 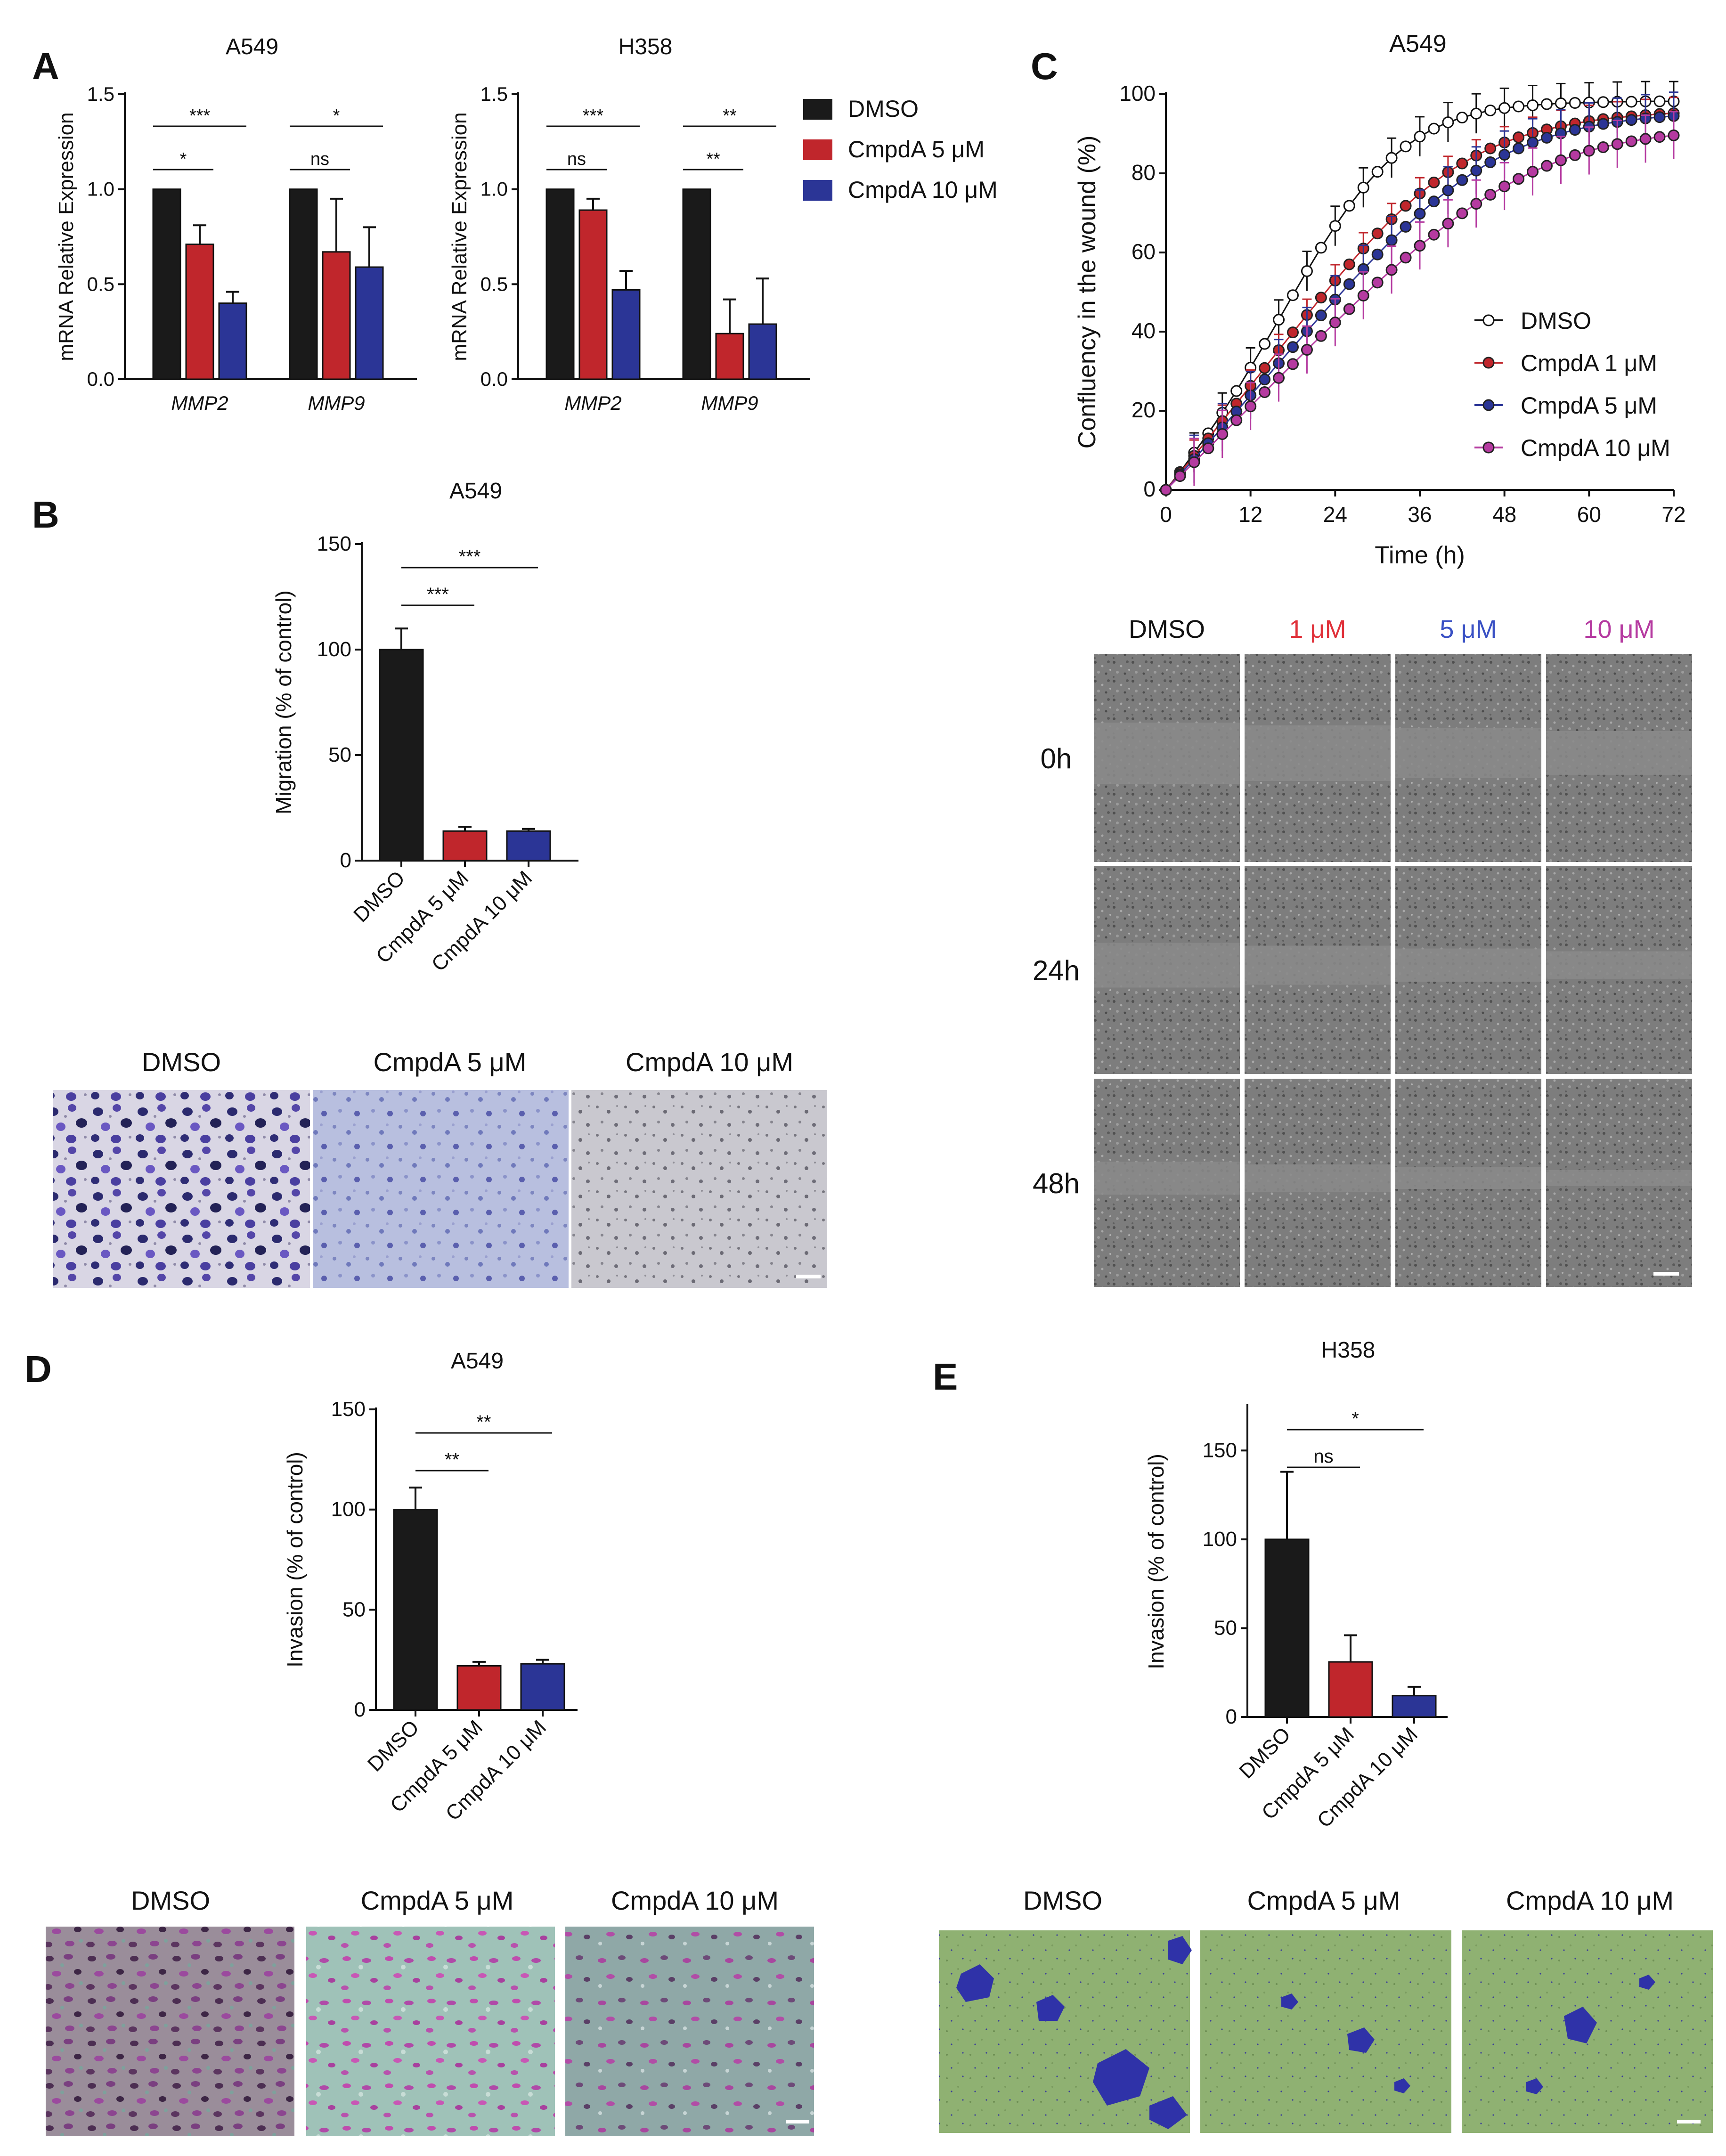 What do you see at coordinates (1335, 514) in the screenshot?
I see `x-tick-label: 24` at bounding box center [1335, 514].